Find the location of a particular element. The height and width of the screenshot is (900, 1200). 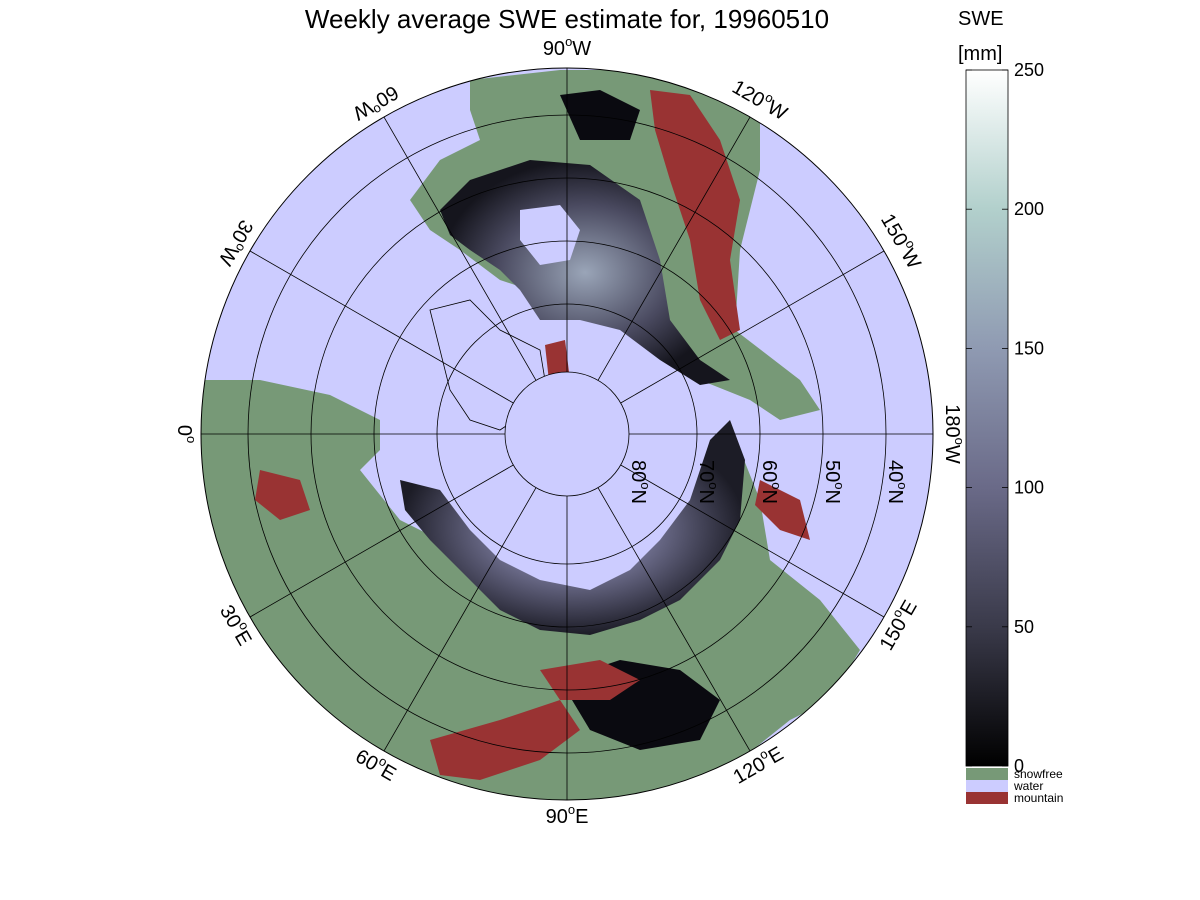

legend-label-mountain: mountain is located at coordinates (1038, 798).